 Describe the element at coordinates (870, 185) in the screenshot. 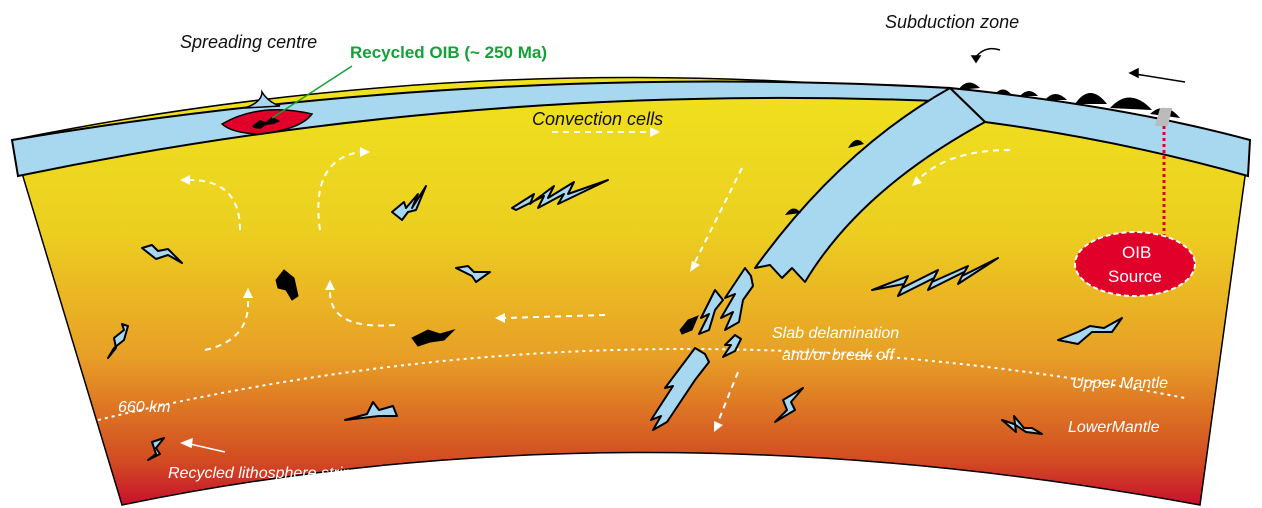

I see `subducting-slab` at that location.